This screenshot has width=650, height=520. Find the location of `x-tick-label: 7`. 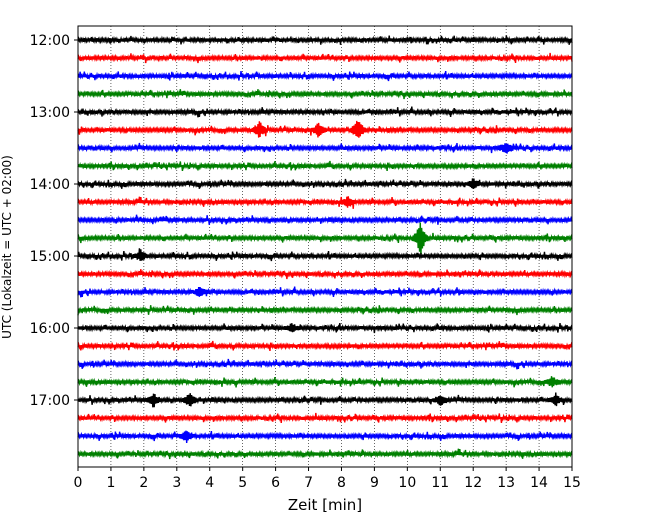

x-tick-label: 7 is located at coordinates (308, 483).